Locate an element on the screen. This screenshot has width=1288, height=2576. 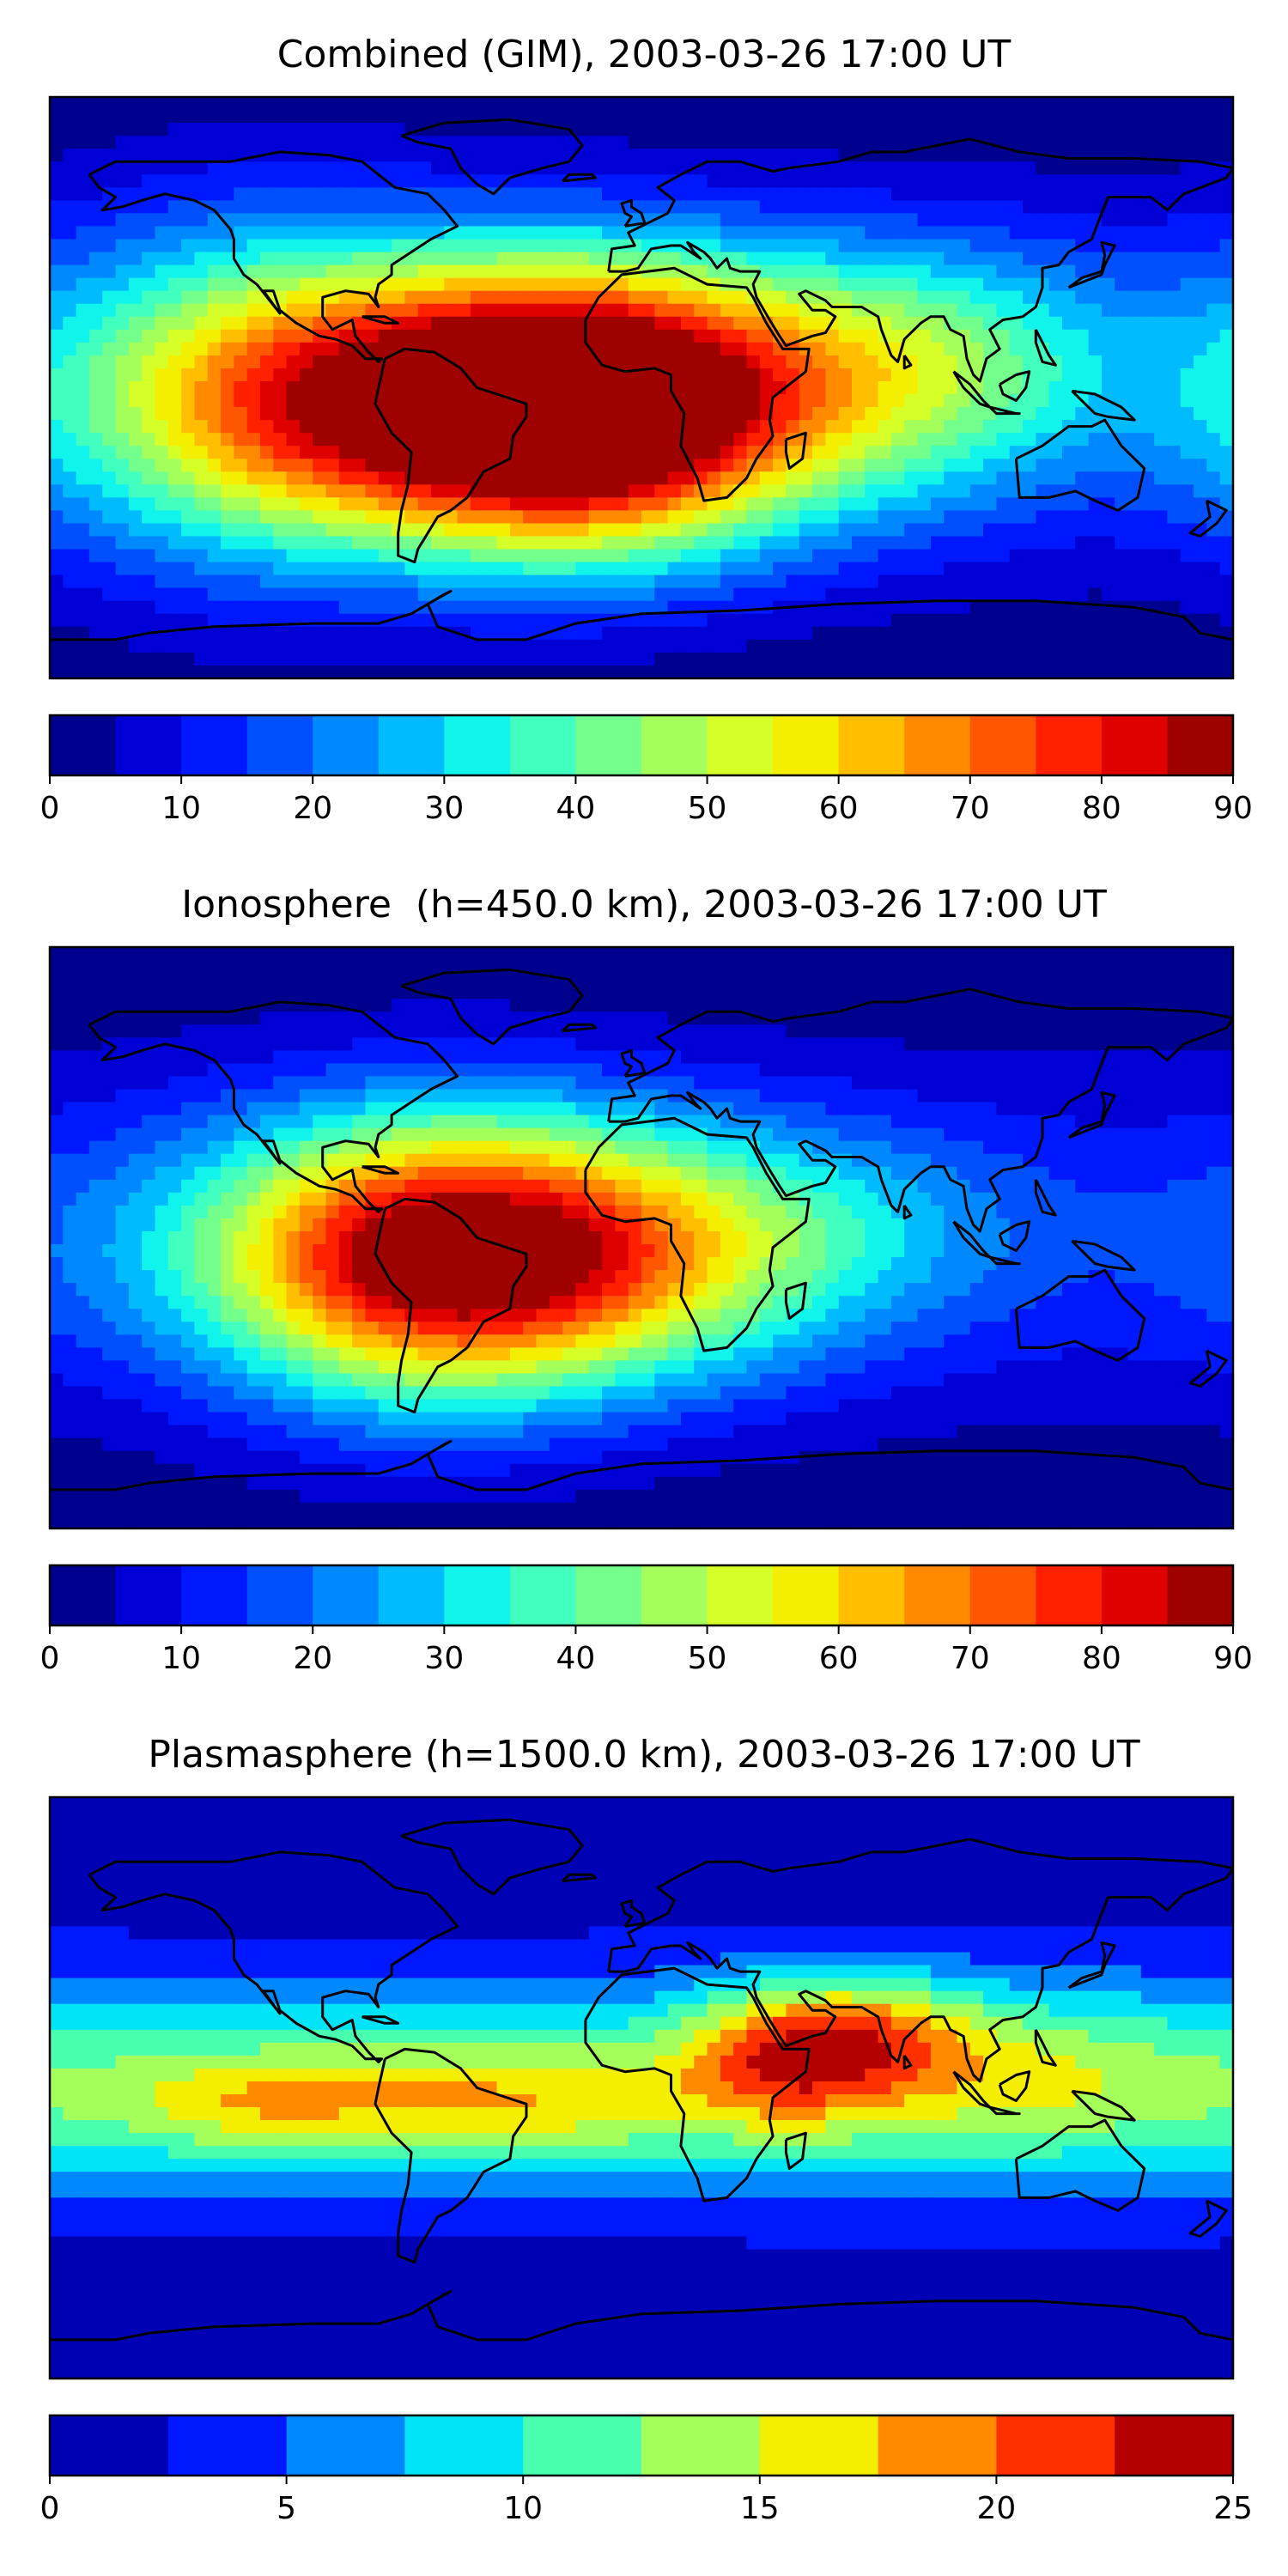
colorbar-tick-label: 20 is located at coordinates (312, 808).